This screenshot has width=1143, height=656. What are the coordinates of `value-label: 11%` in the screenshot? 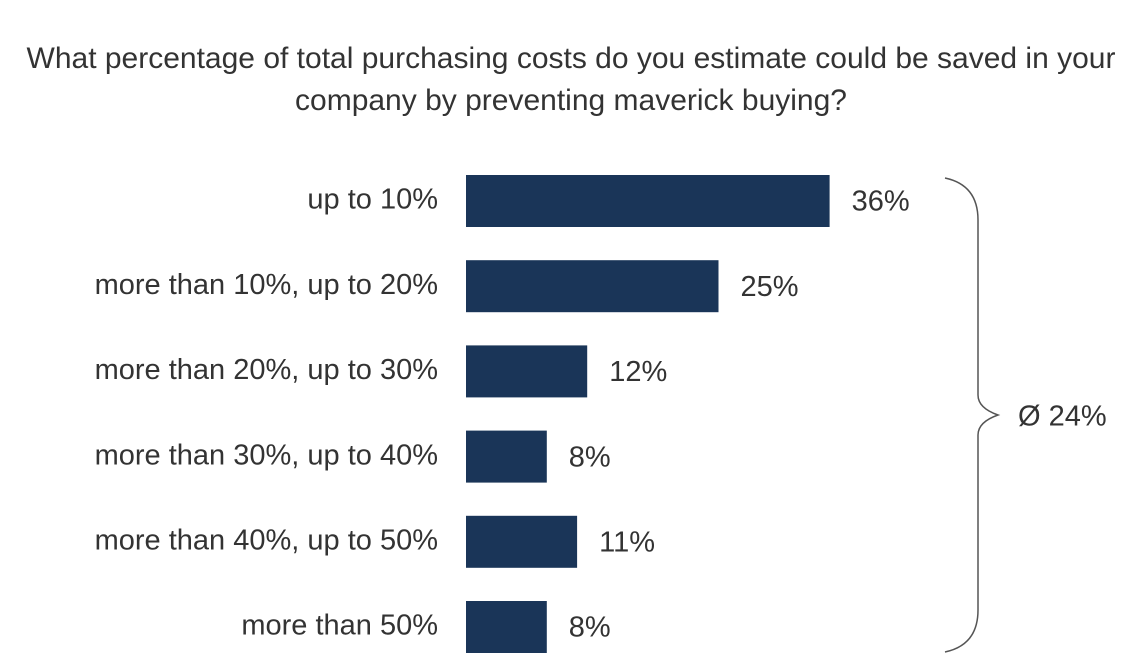 It's located at (627, 542).